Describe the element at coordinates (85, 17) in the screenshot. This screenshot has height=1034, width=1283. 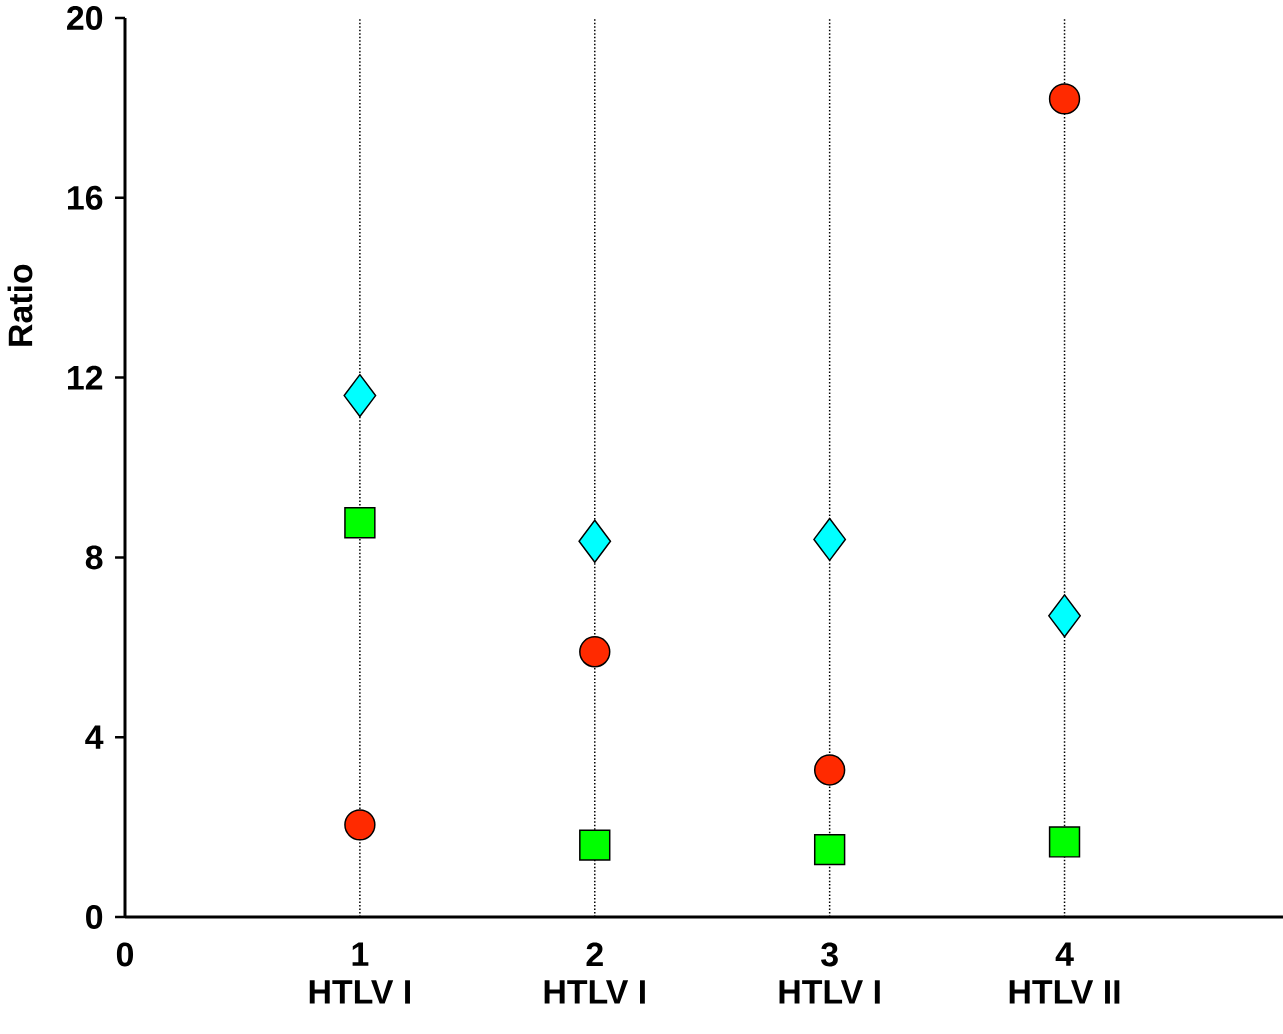
I see `y-tick-label: 20` at that location.